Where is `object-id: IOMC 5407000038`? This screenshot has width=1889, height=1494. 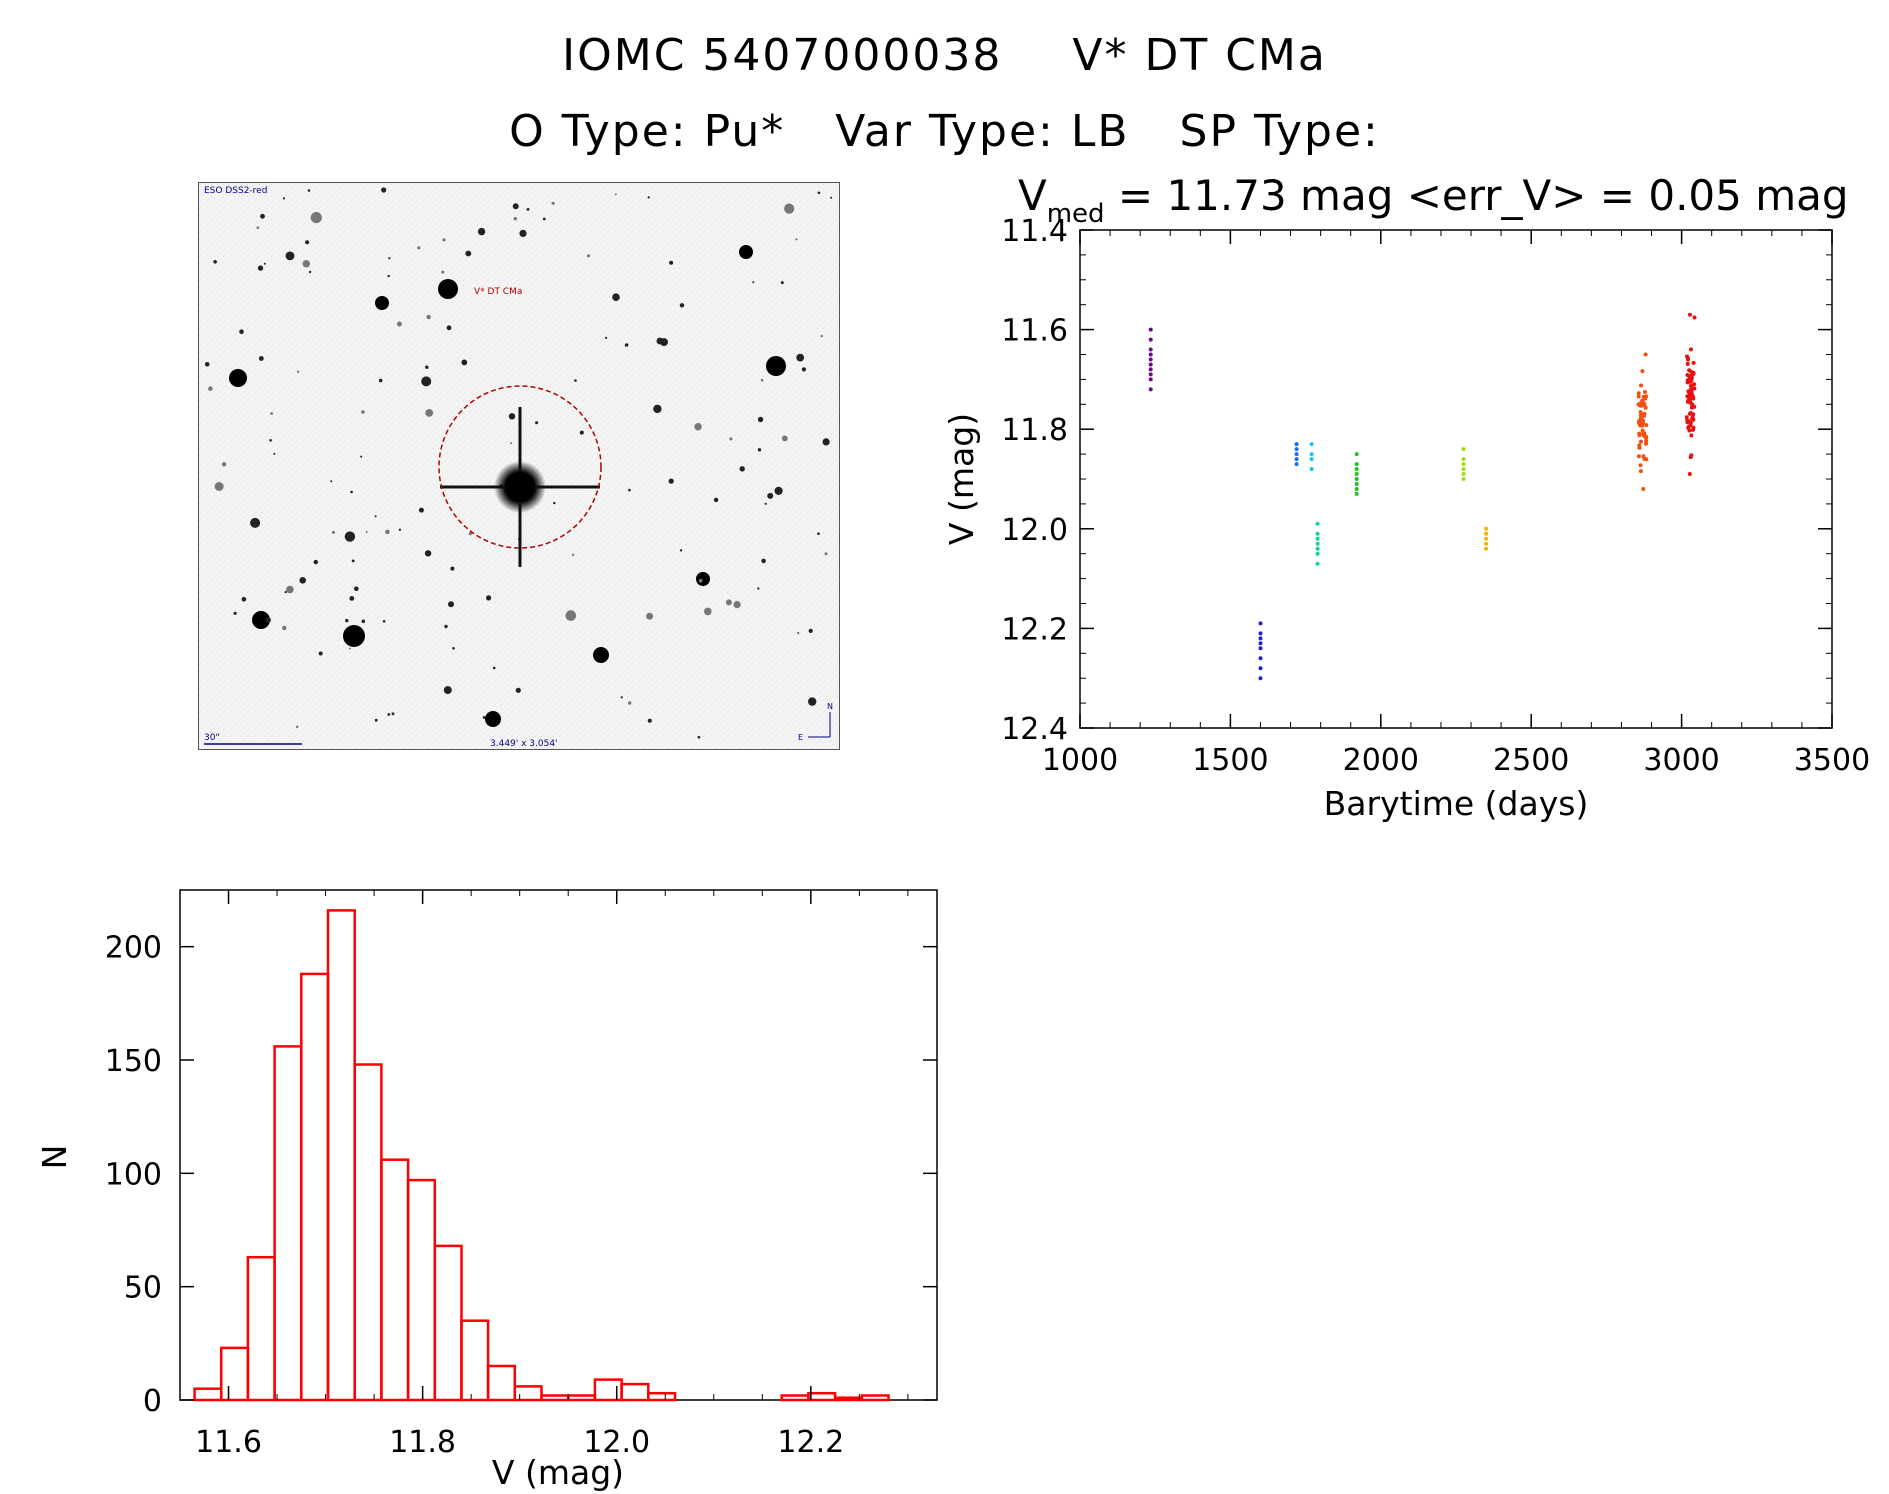
object-id: IOMC 5407000038 is located at coordinates (782, 55).